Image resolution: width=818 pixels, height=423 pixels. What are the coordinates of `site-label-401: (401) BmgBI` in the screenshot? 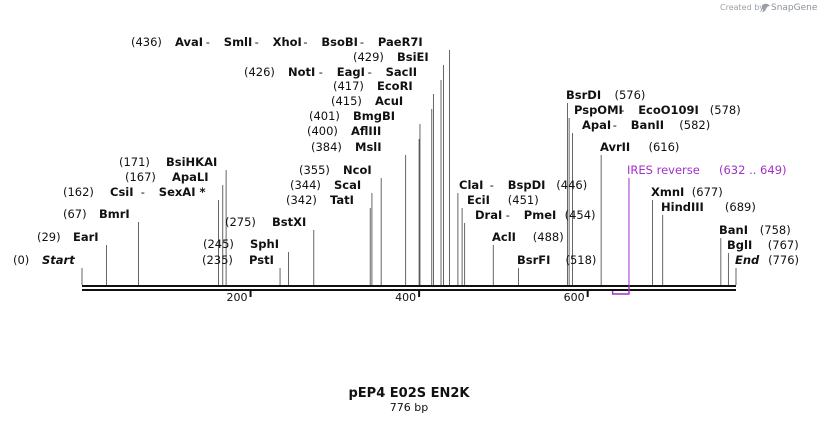 It's located at (352, 116).